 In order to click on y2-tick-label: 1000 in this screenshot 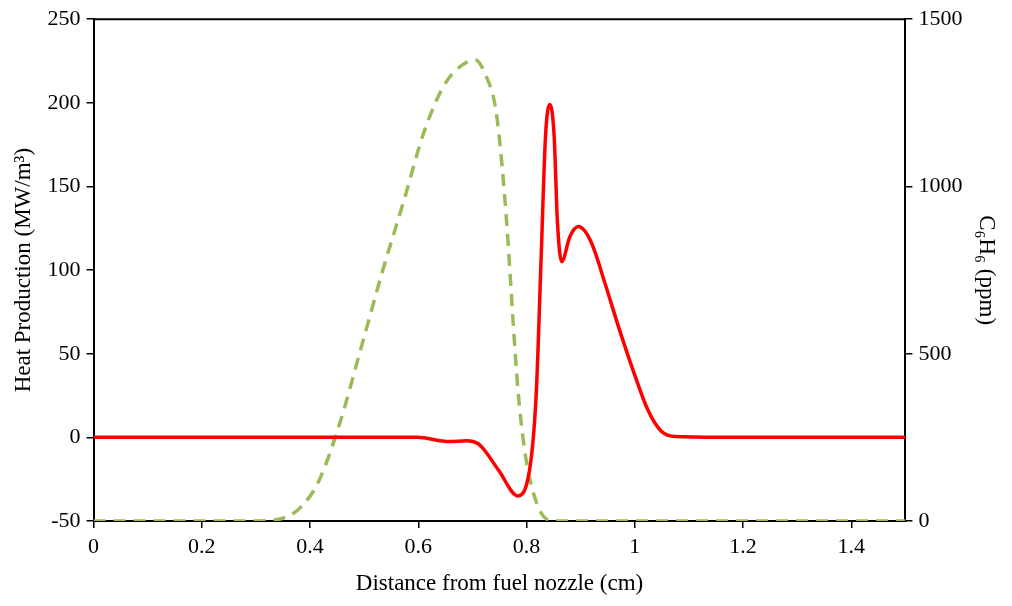, I will do `click(940, 185)`.